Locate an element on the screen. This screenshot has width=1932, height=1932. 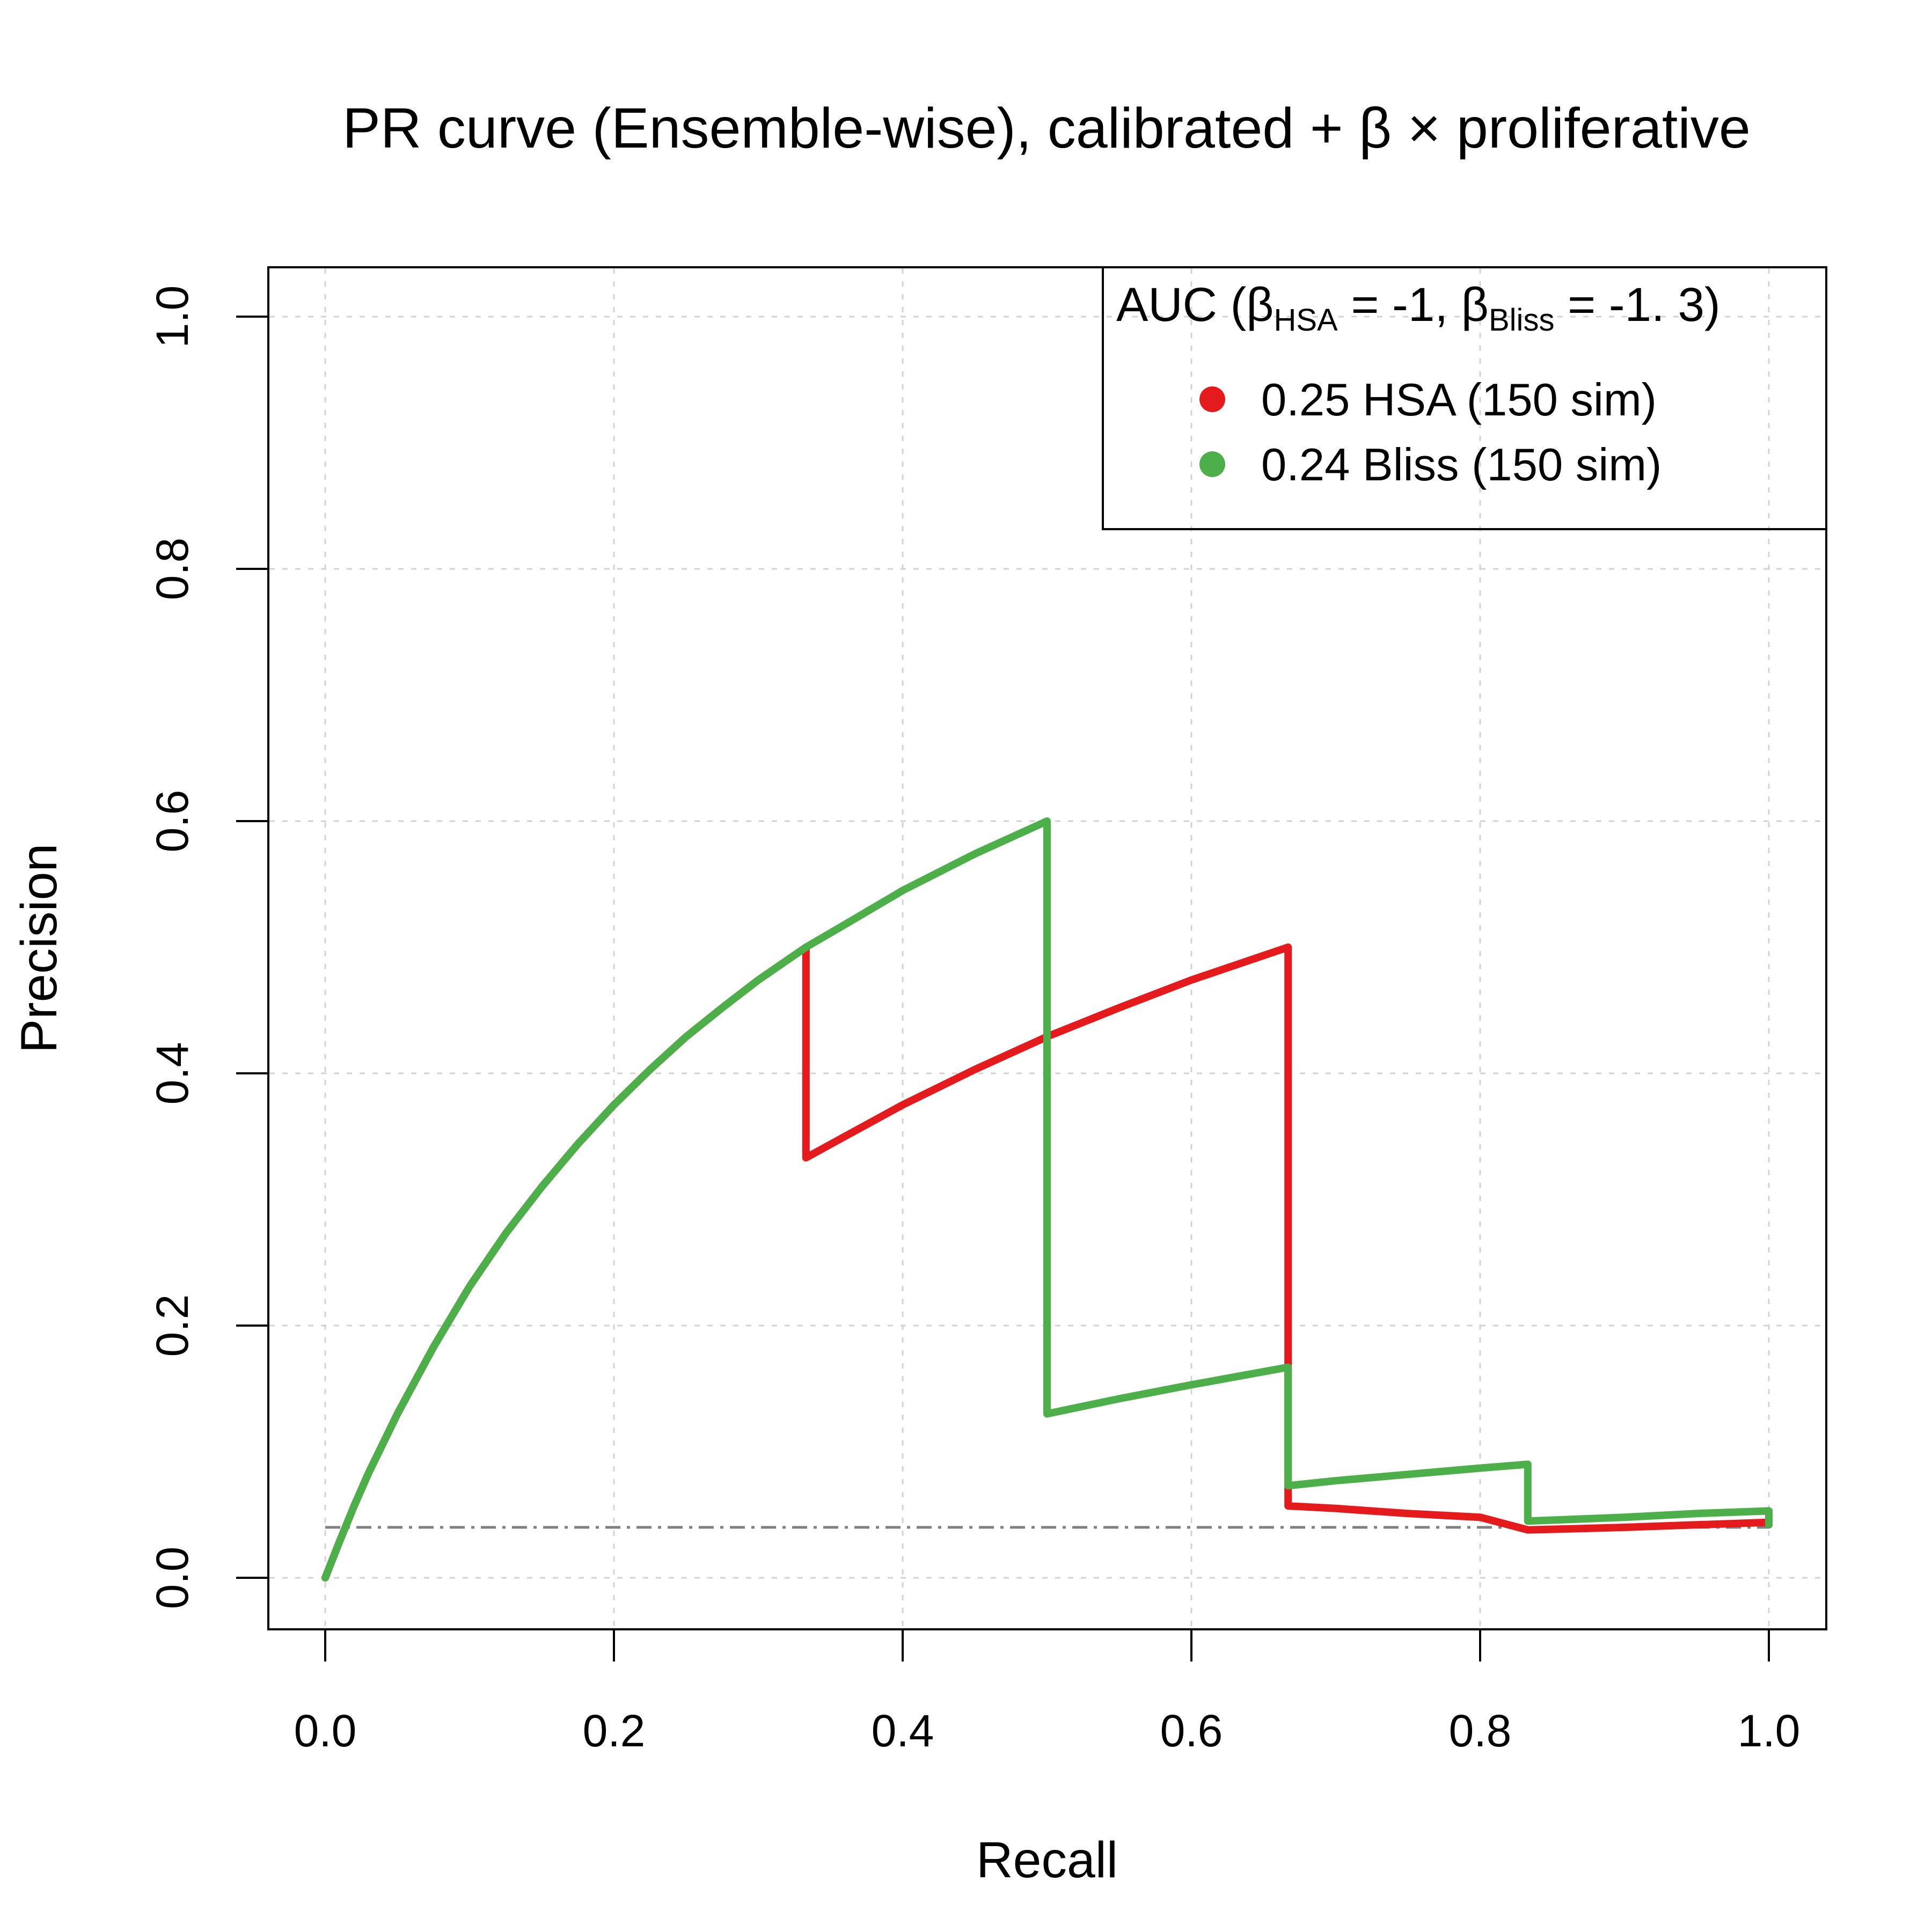
legend-marker-hsa is located at coordinates (1212, 399).